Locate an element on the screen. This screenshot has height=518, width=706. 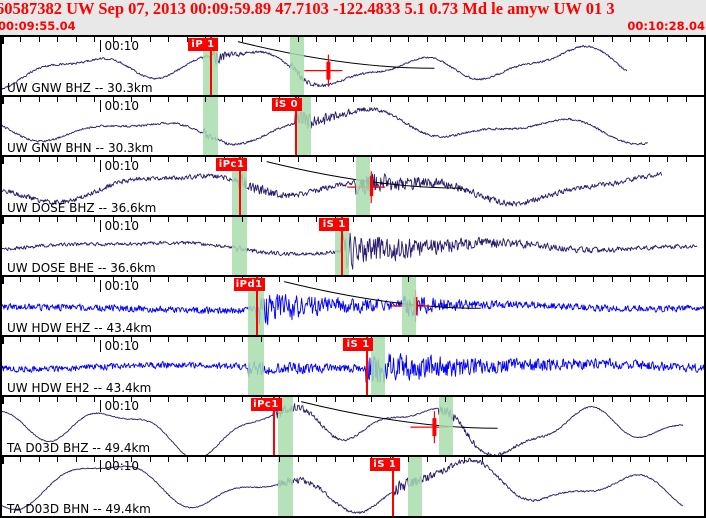
trace-panel: iS 1 00:10 TA D03D BHN -- 49.4km is located at coordinates (353, 486).